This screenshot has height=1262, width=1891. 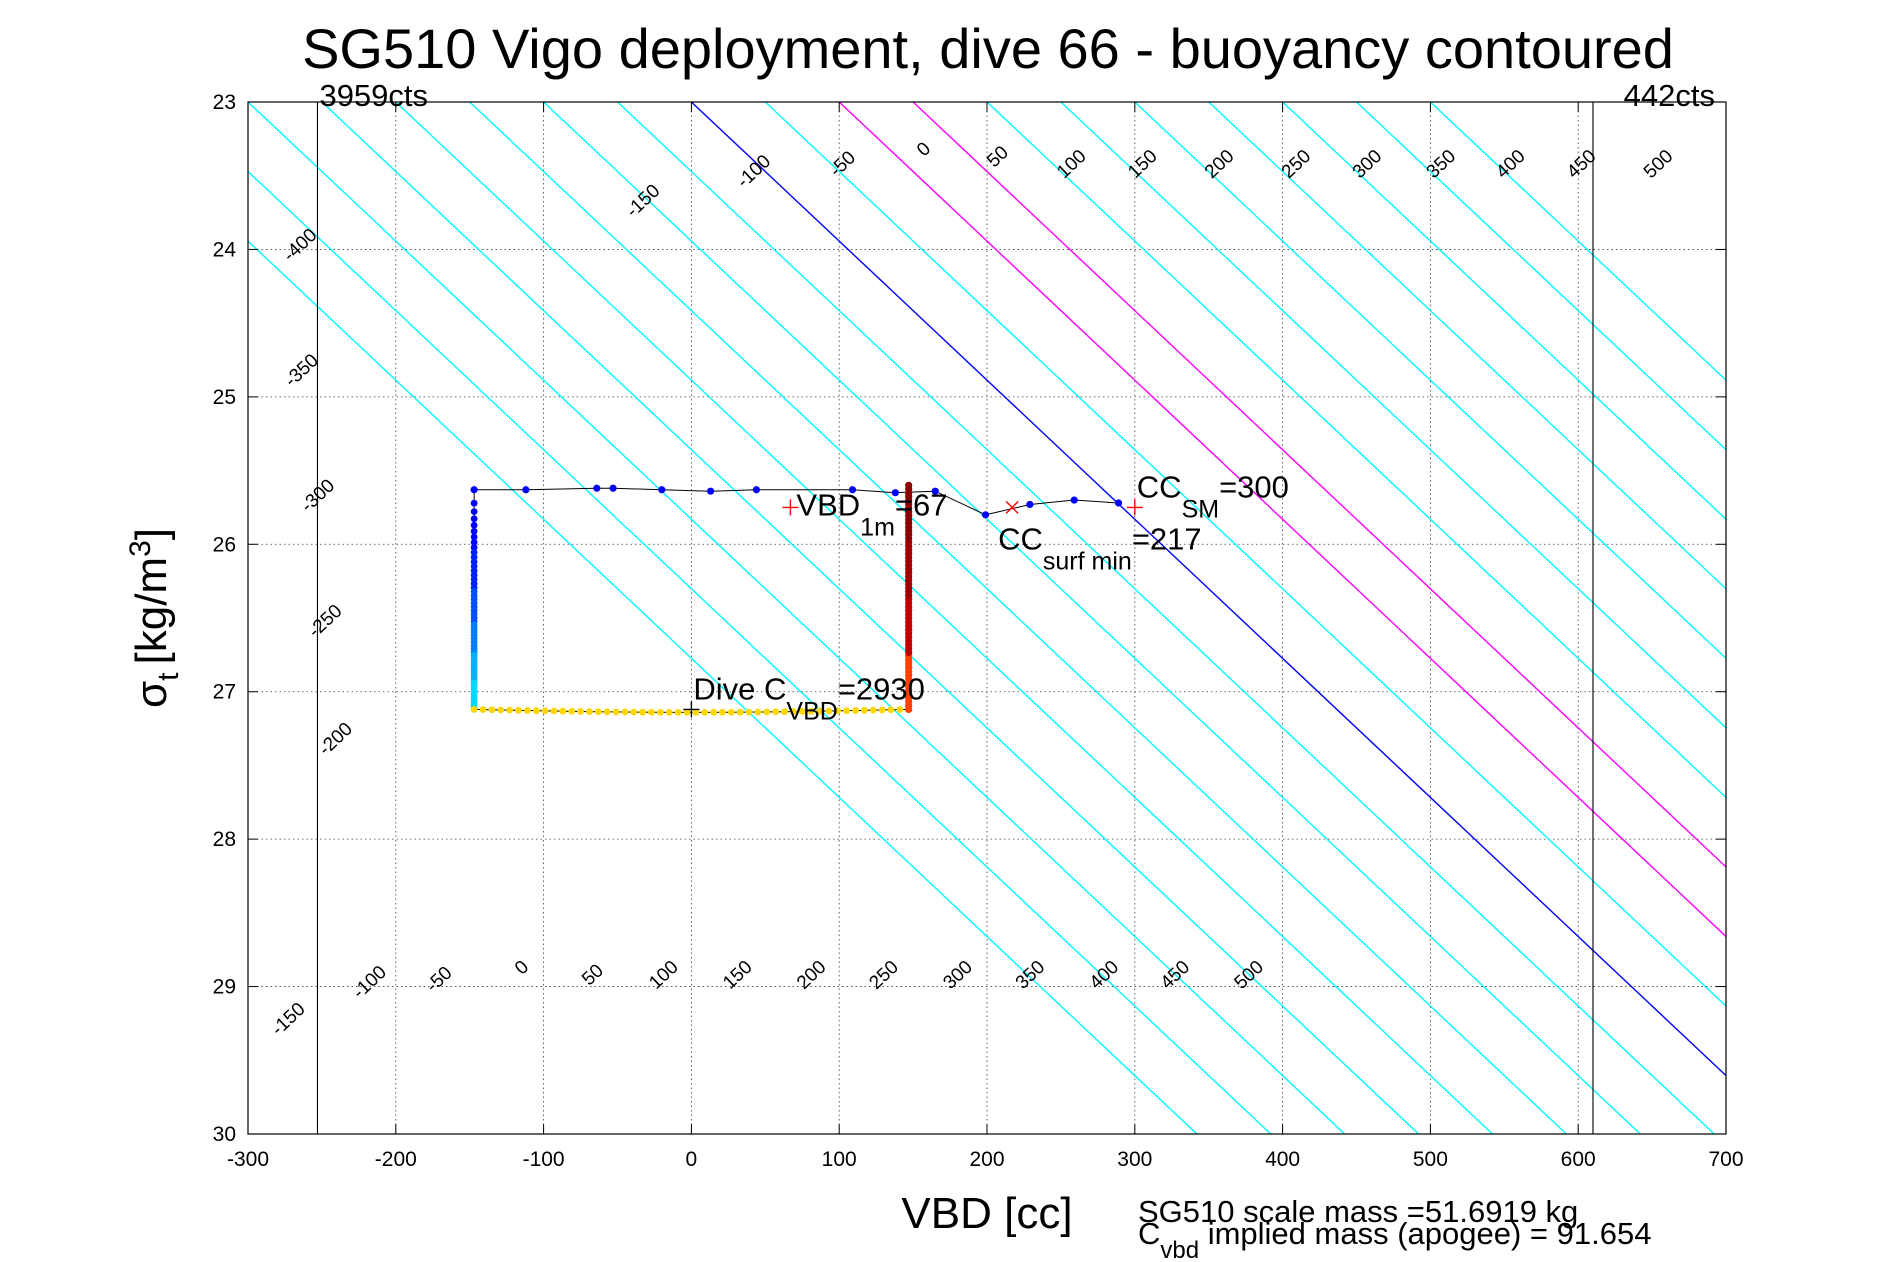 What do you see at coordinates (1425, 1233) in the screenshot?
I see `implied-mass-text: implied mass (apogee) = 91.654` at bounding box center [1425, 1233].